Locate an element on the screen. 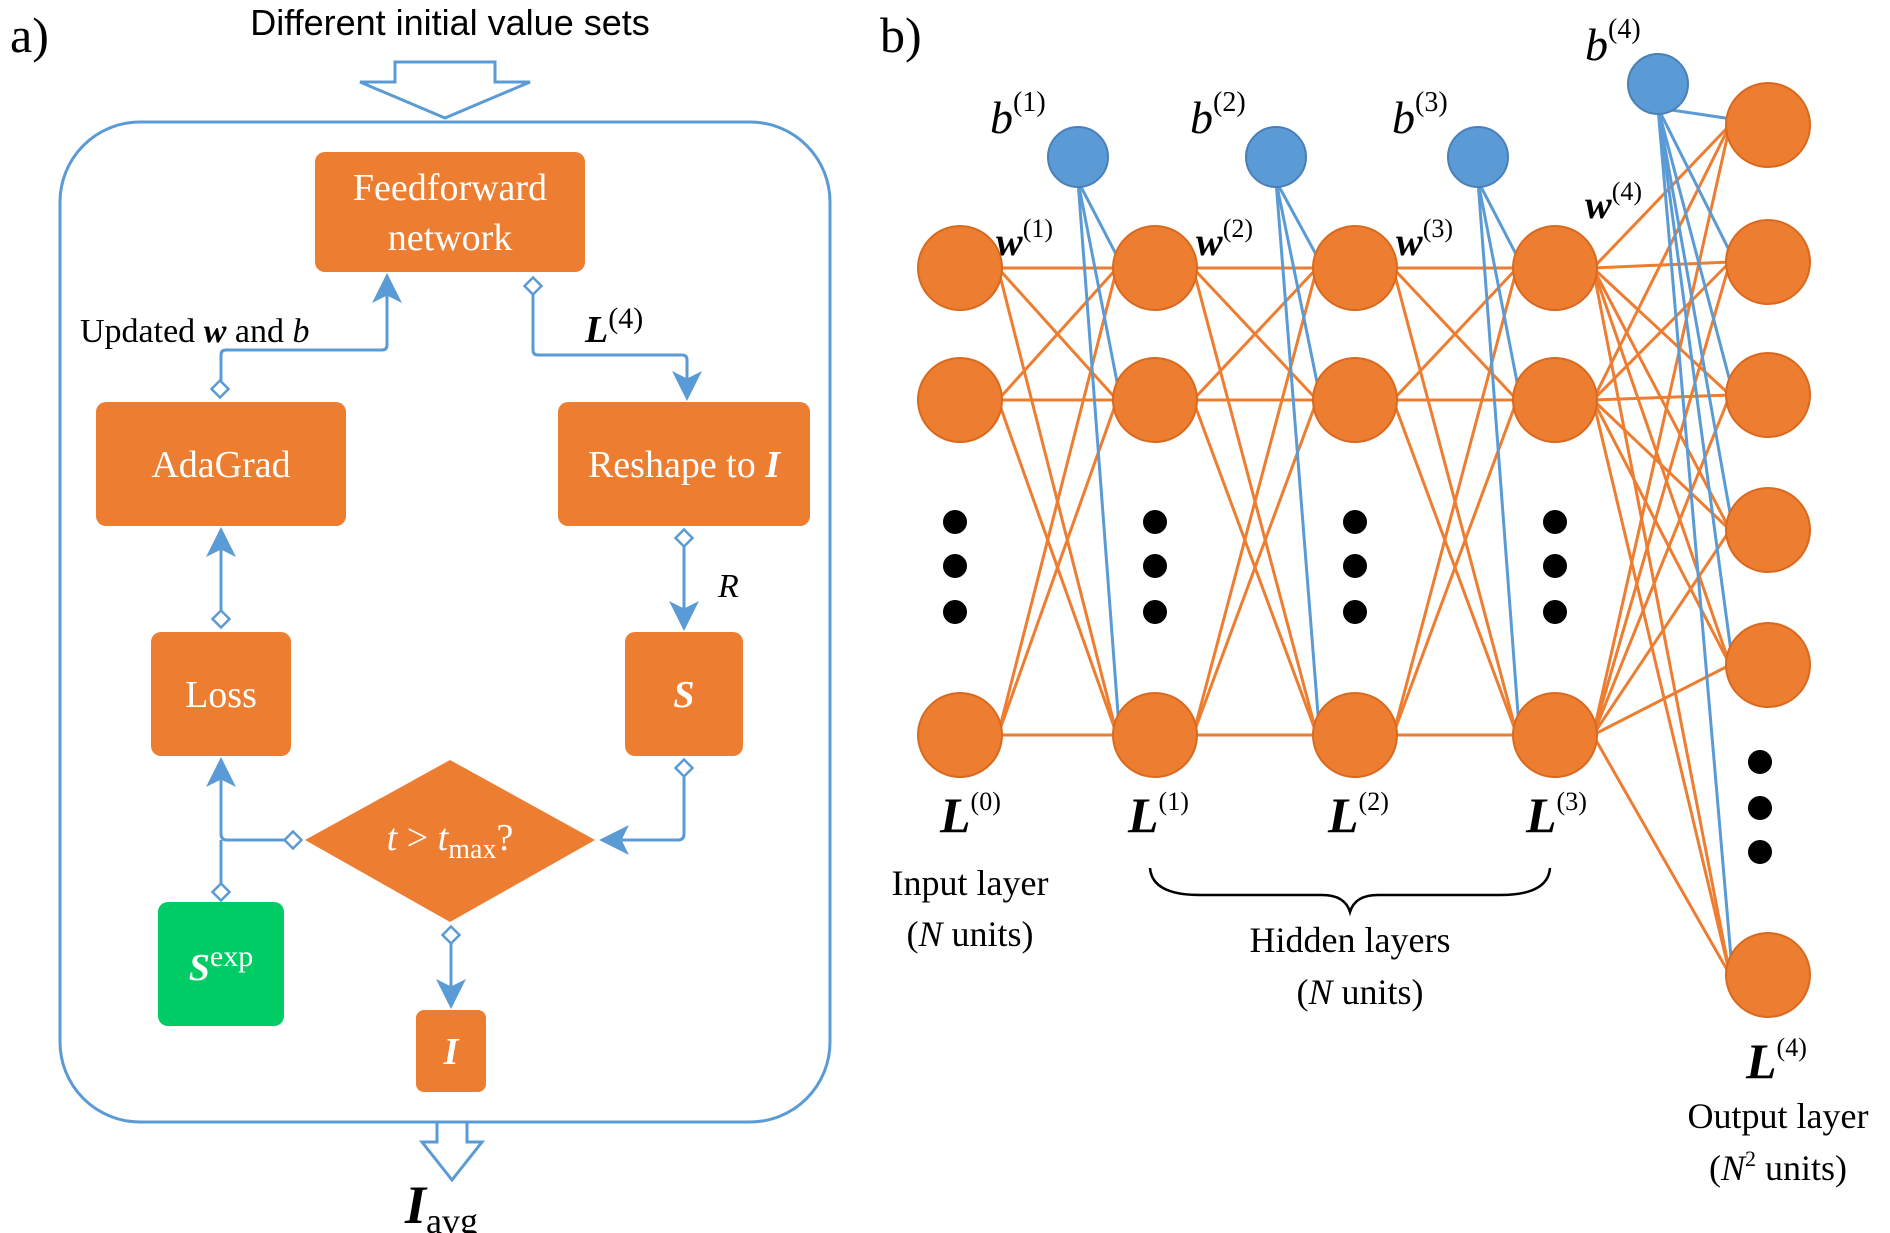 Image resolution: width=1890 pixels, height=1233 pixels. layer-4-sup: (4) is located at coordinates (1792, 1047).